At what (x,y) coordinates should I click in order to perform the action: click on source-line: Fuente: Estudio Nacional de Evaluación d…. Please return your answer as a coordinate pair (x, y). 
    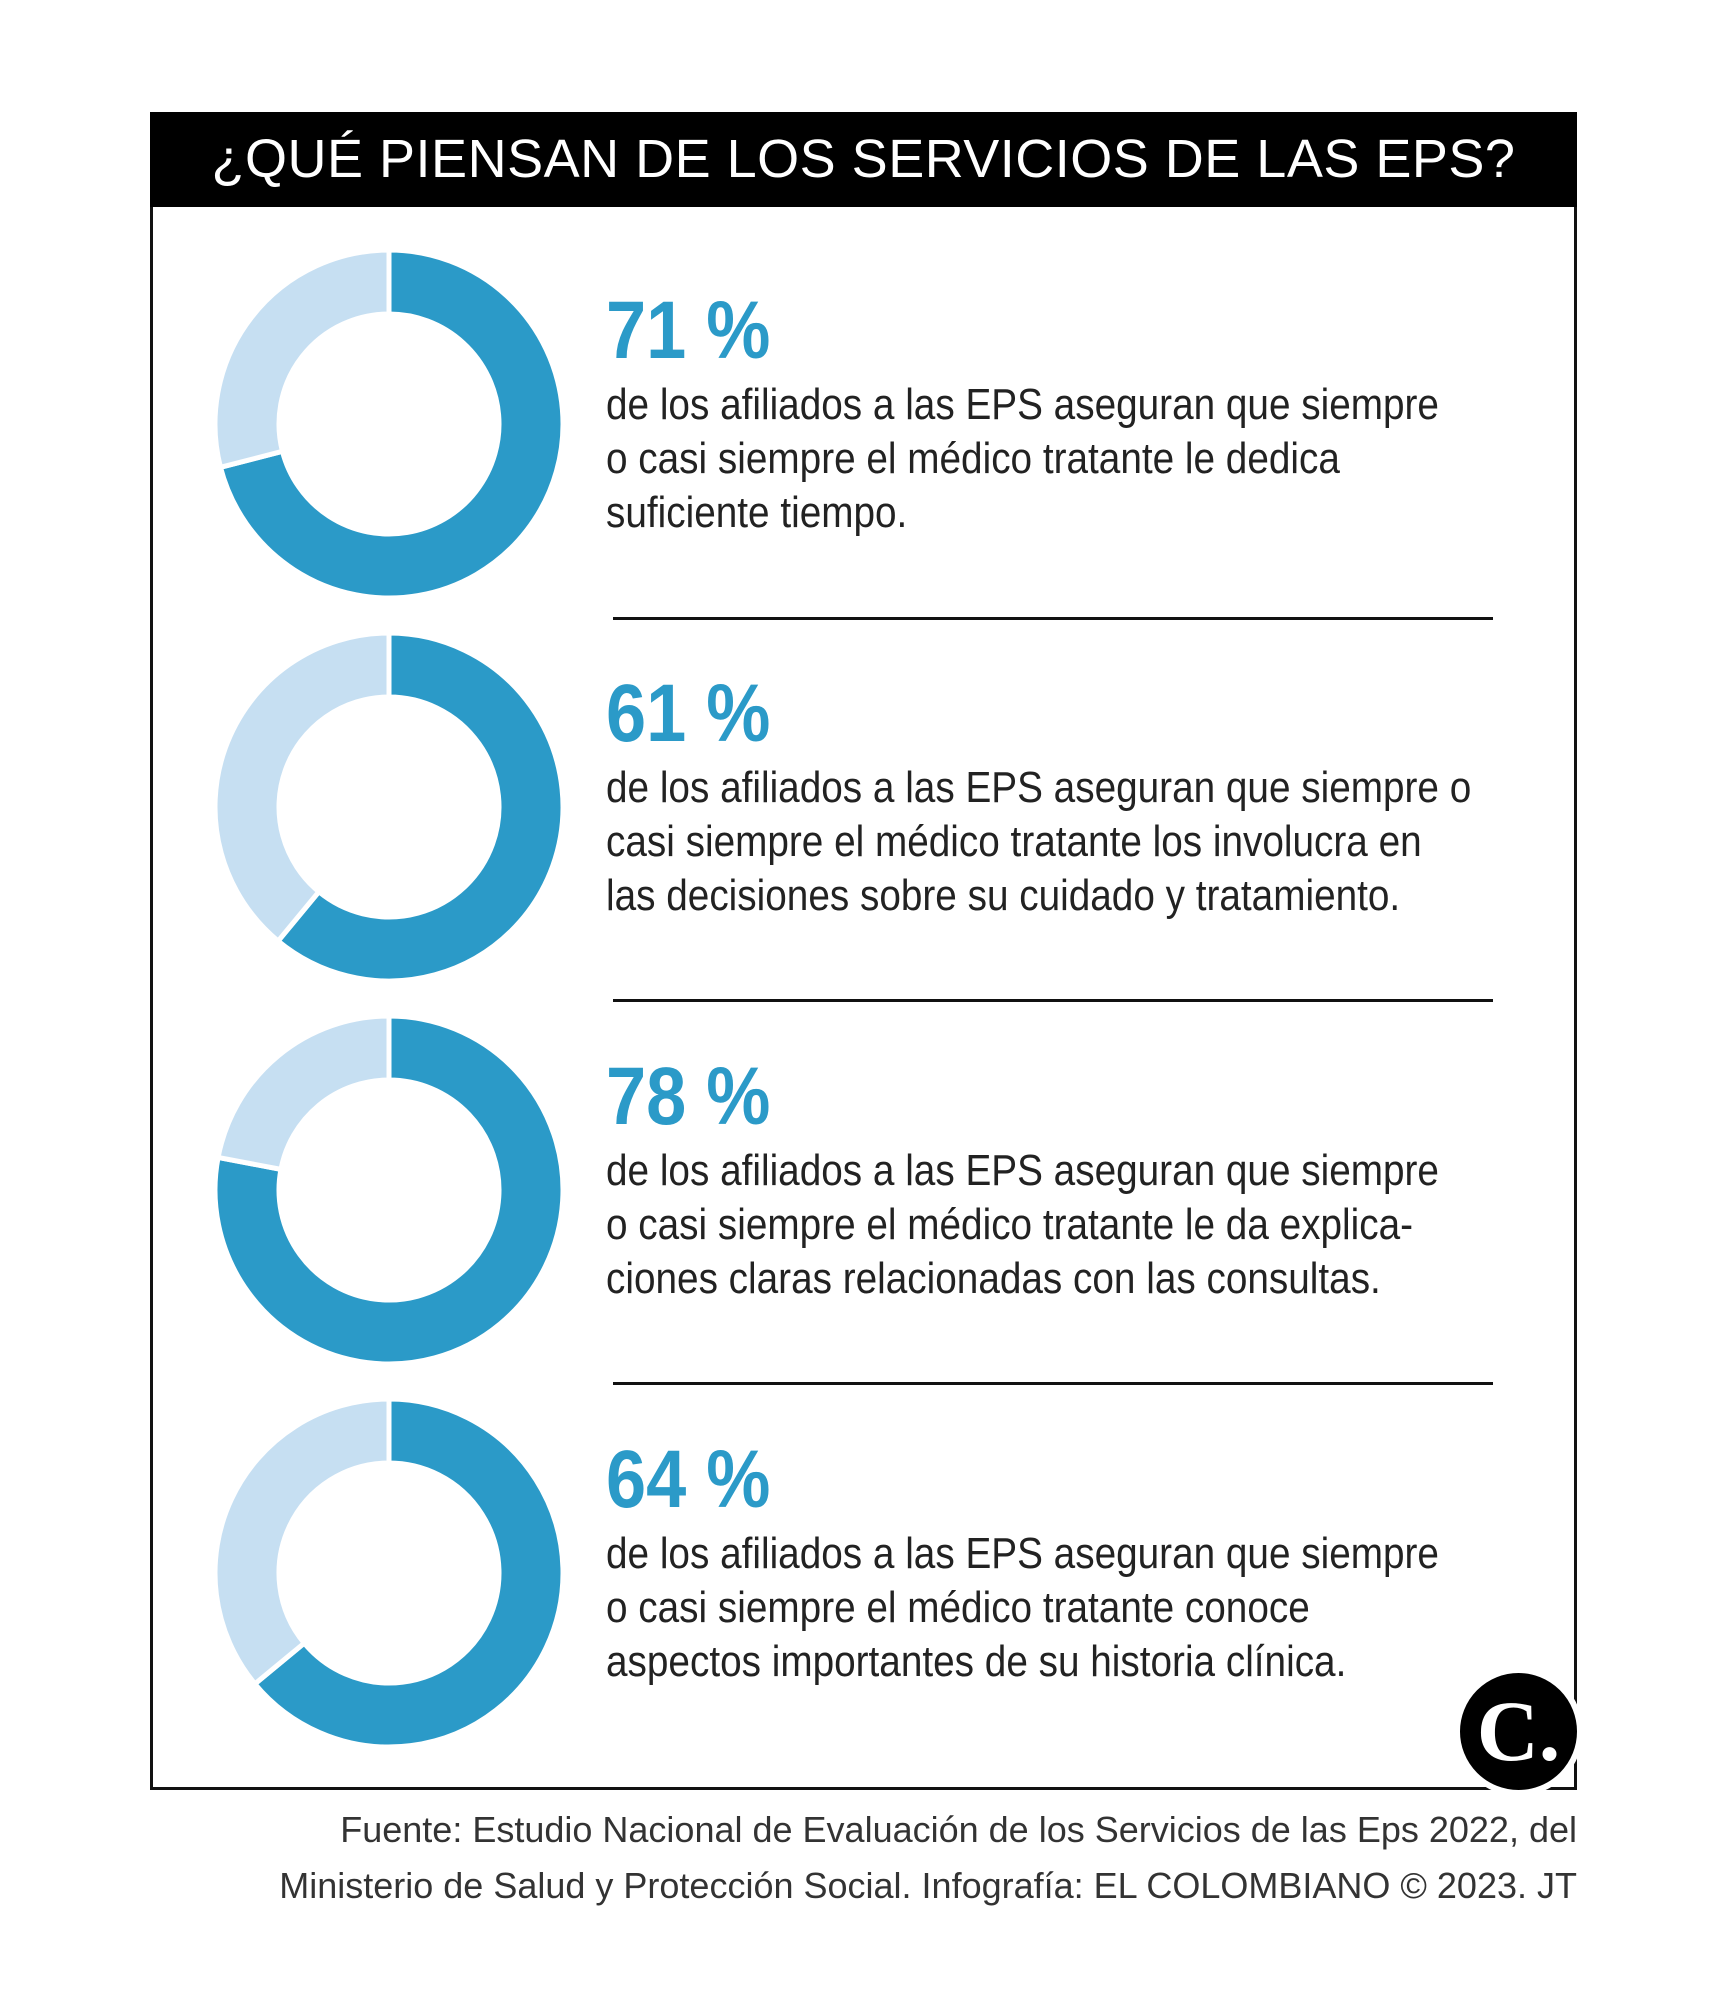
    Looking at the image, I should click on (958, 1829).